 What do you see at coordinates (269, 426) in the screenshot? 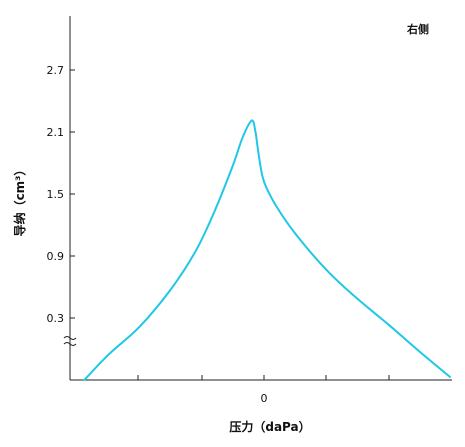
I see `x-axis-title: 压力（daPa）` at bounding box center [269, 426].